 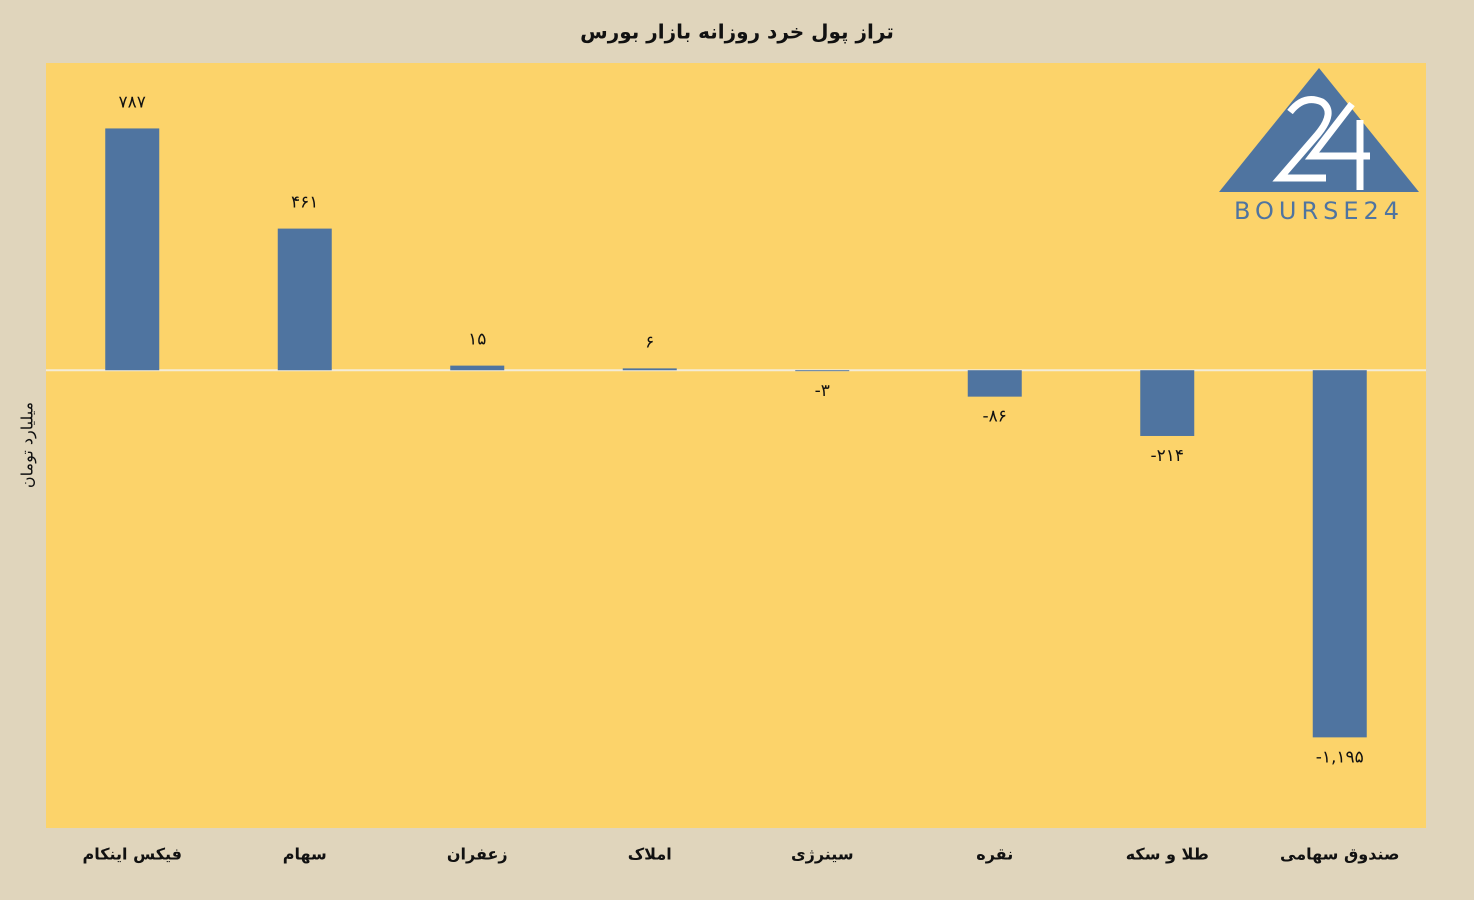 What do you see at coordinates (477, 854) in the screenshot?
I see `x-tick-label: زعفران` at bounding box center [477, 854].